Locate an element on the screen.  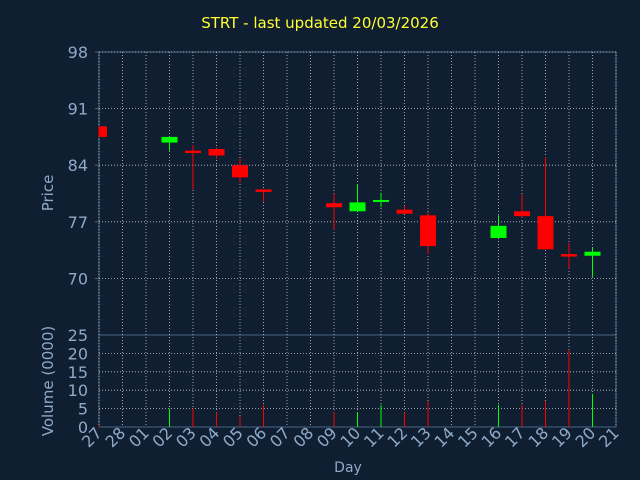
price-tick-label: 91 is located at coordinates (78, 109).